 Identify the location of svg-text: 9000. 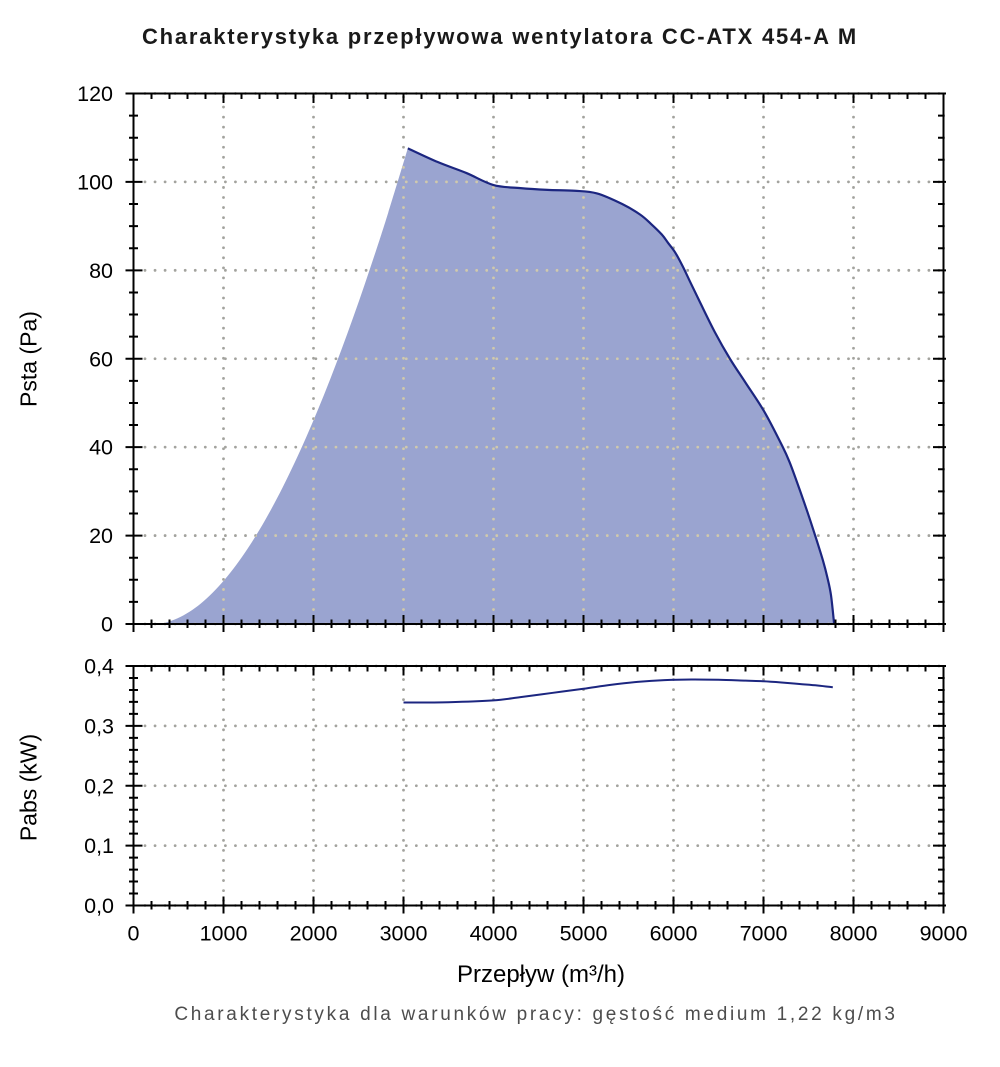
(944, 934).